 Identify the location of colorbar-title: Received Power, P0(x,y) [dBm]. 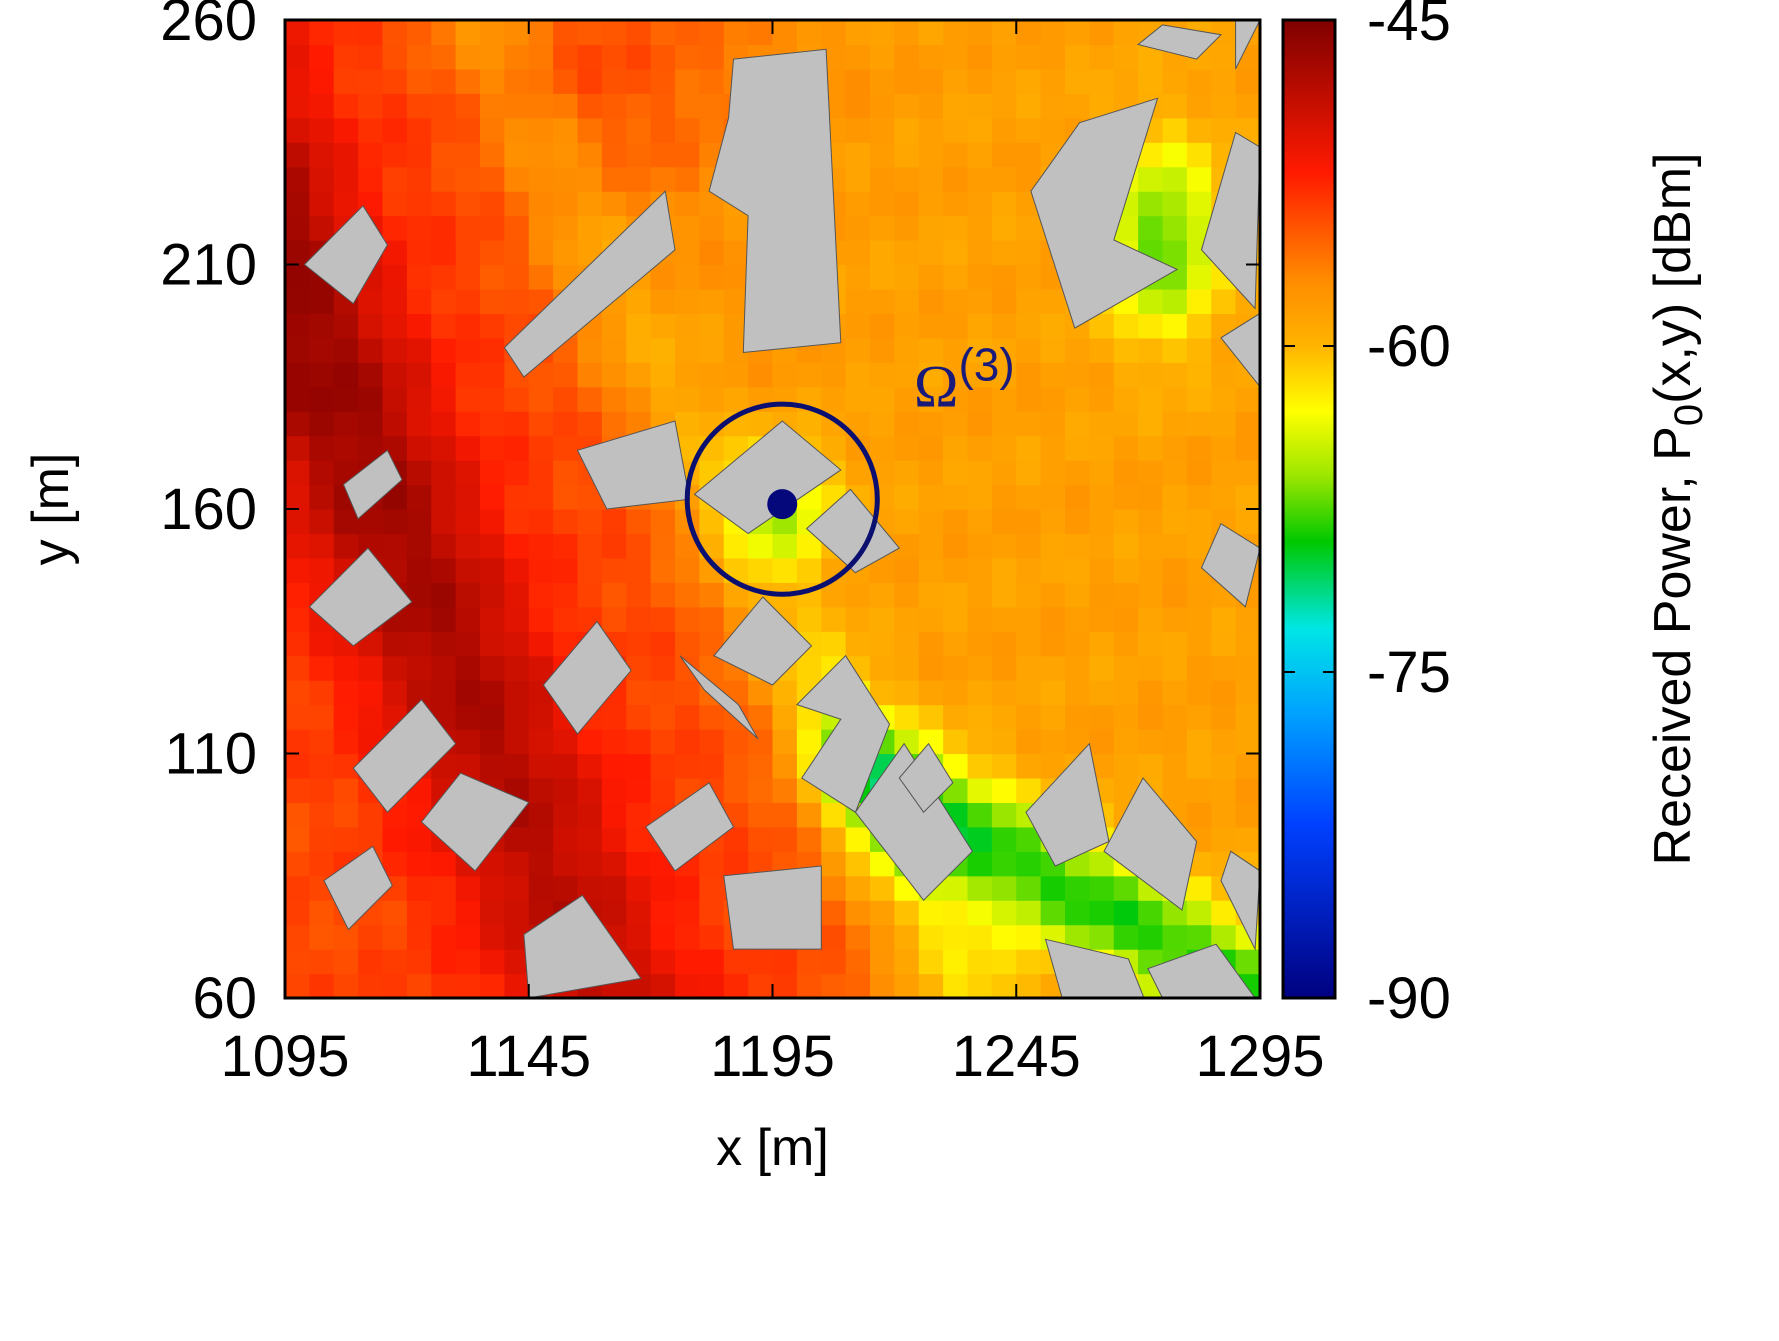
(1677, 509).